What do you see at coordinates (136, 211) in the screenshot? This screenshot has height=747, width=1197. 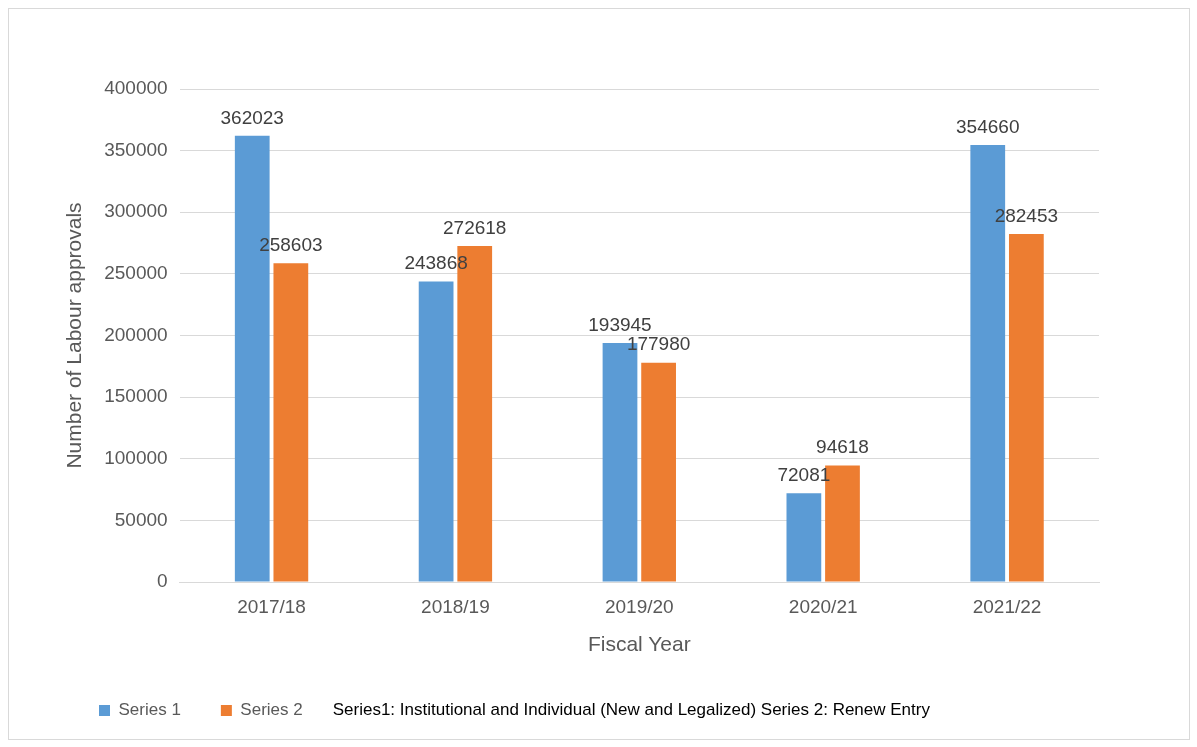 I see `y-tick-label: 300000` at bounding box center [136, 211].